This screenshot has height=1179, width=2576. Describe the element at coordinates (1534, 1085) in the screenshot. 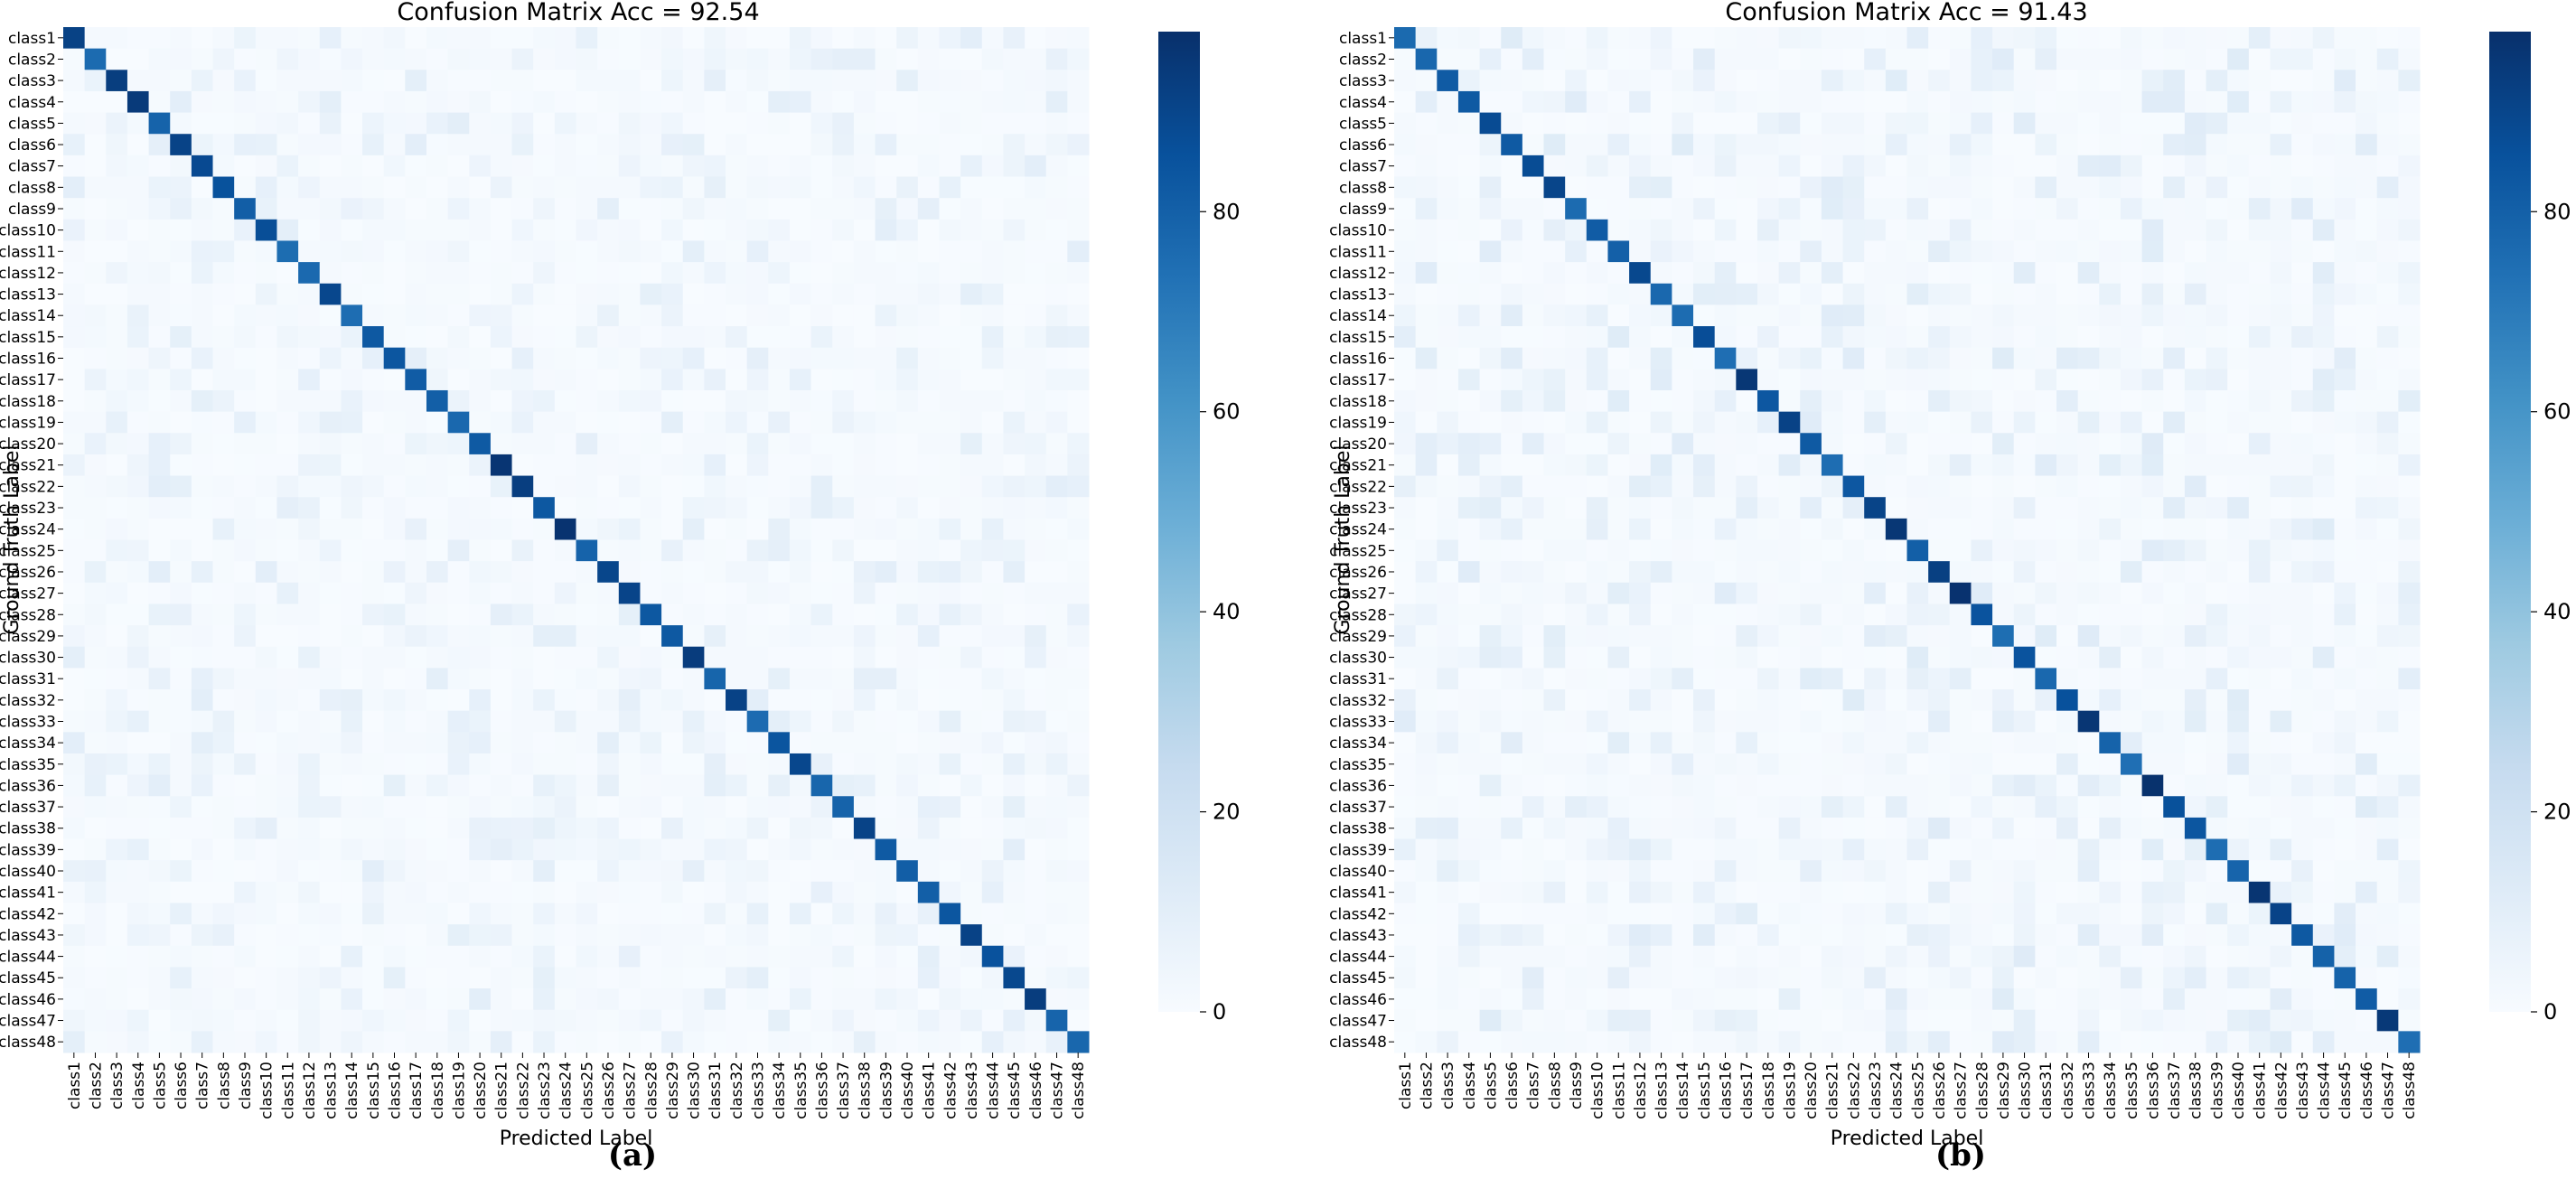

I see `x-tick-label: class7` at that location.